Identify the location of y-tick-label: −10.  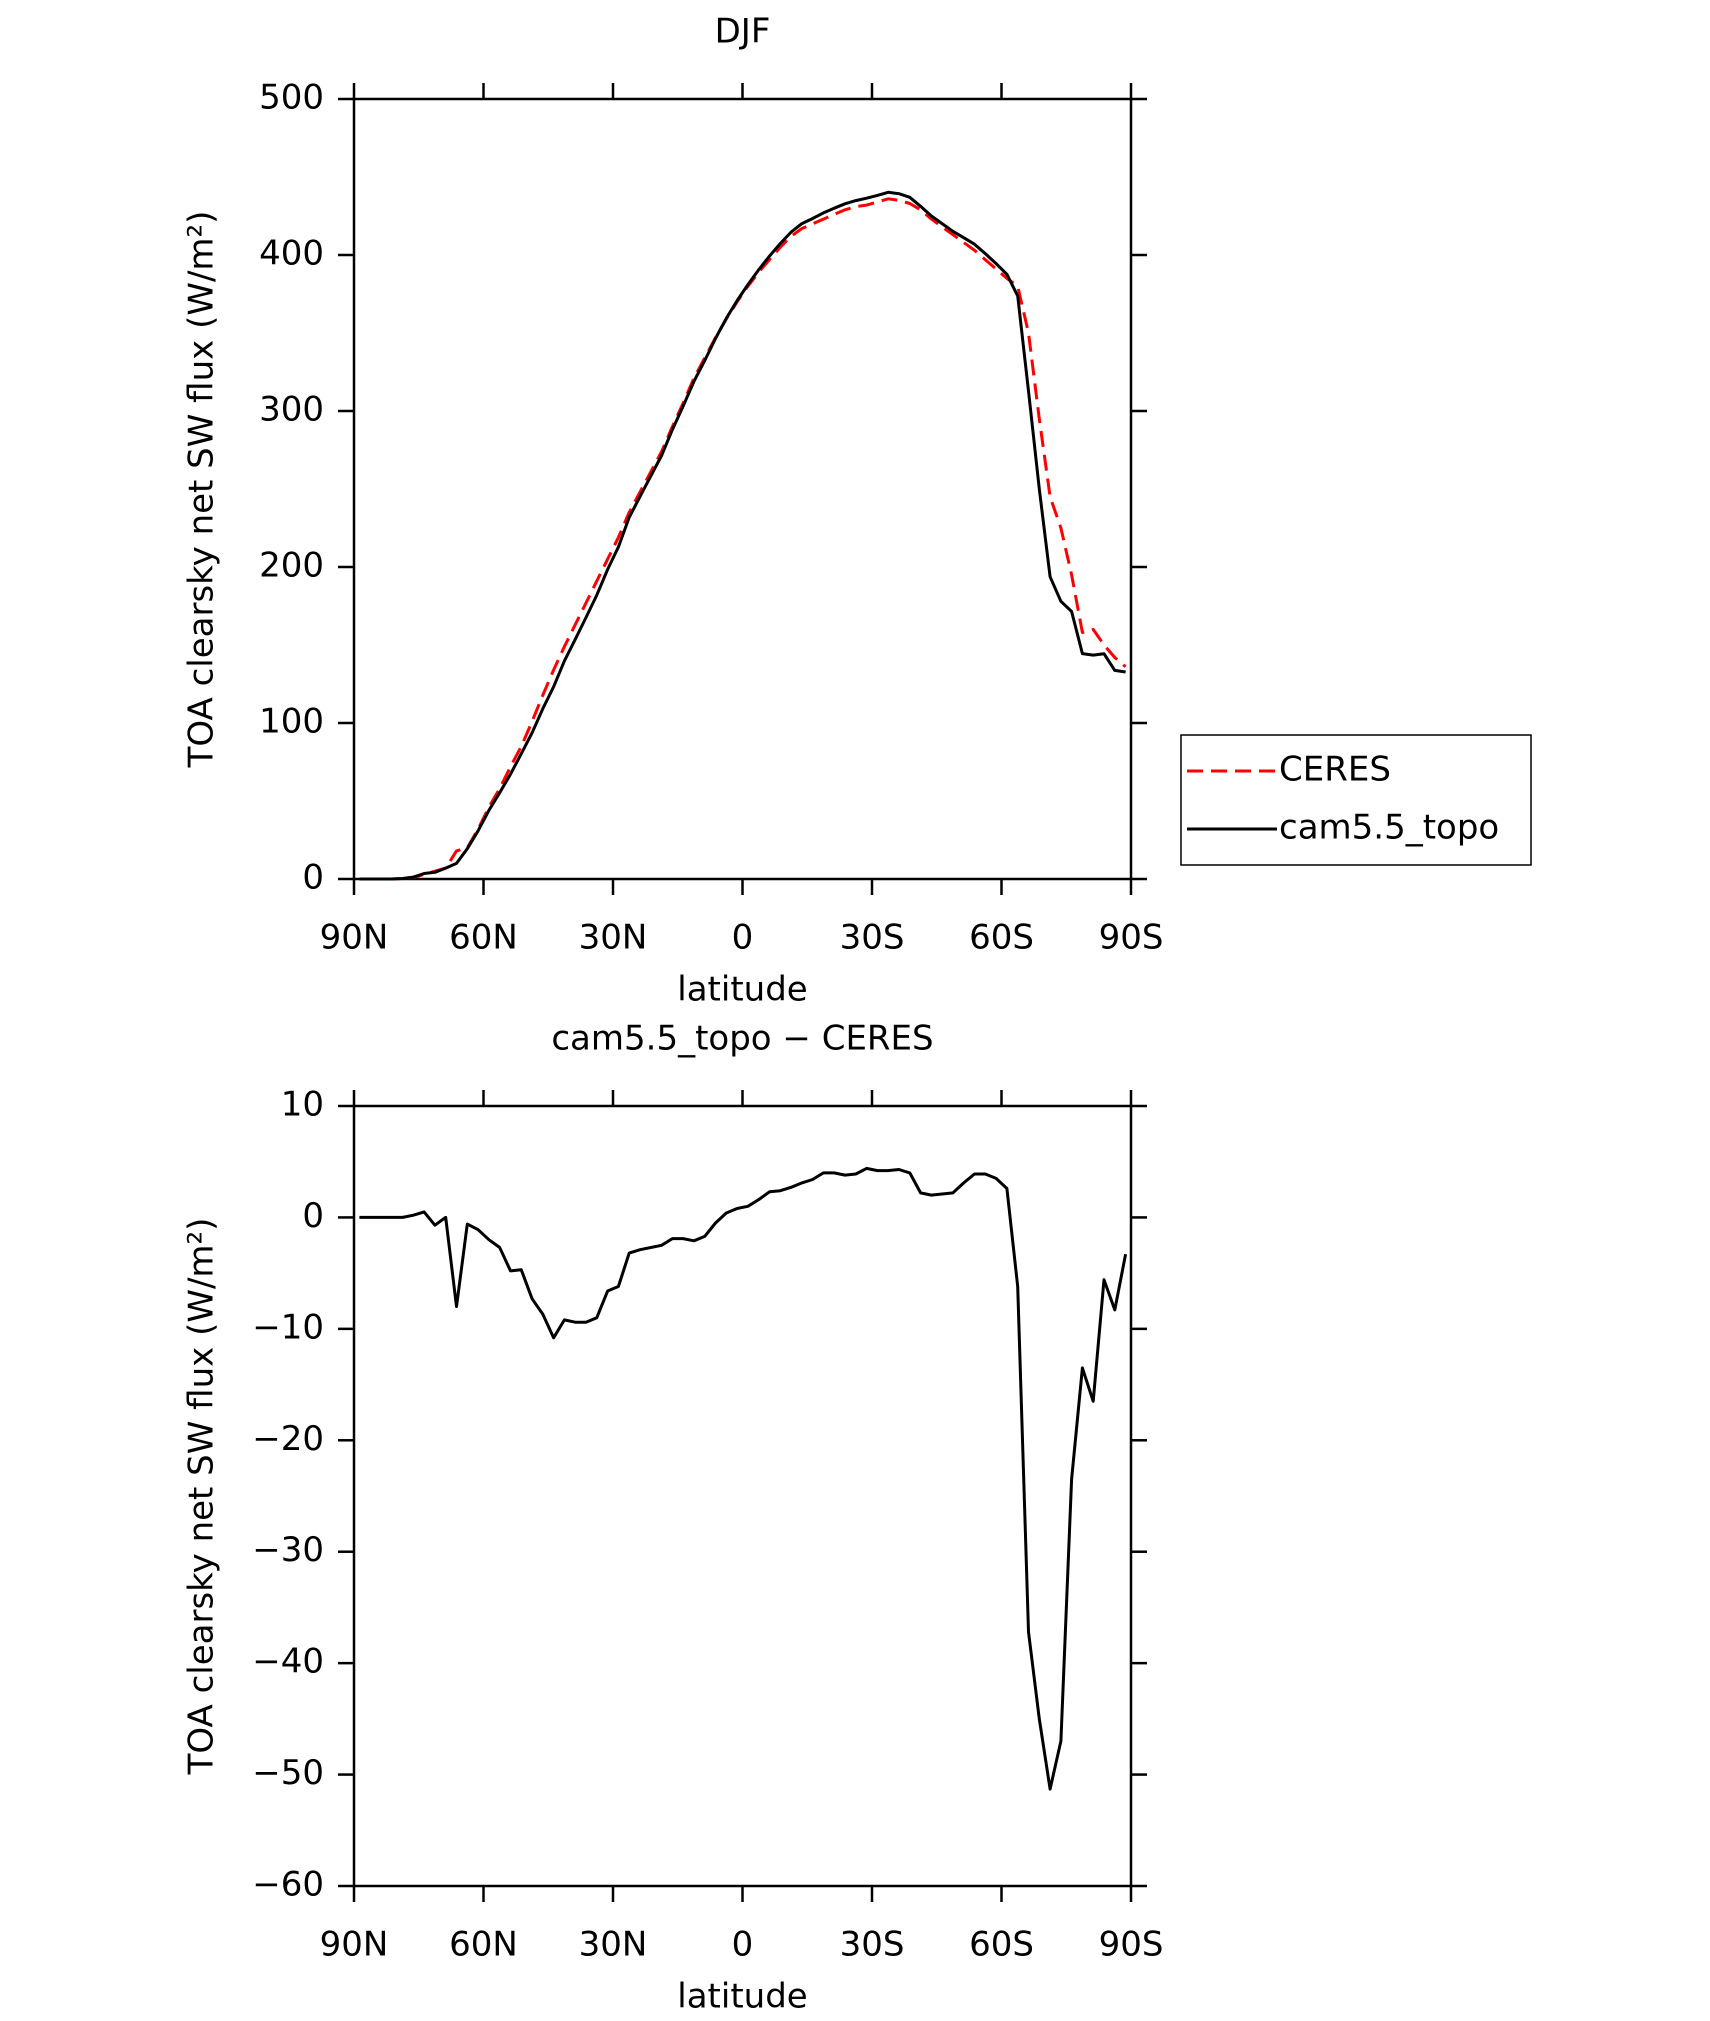
(288, 1327).